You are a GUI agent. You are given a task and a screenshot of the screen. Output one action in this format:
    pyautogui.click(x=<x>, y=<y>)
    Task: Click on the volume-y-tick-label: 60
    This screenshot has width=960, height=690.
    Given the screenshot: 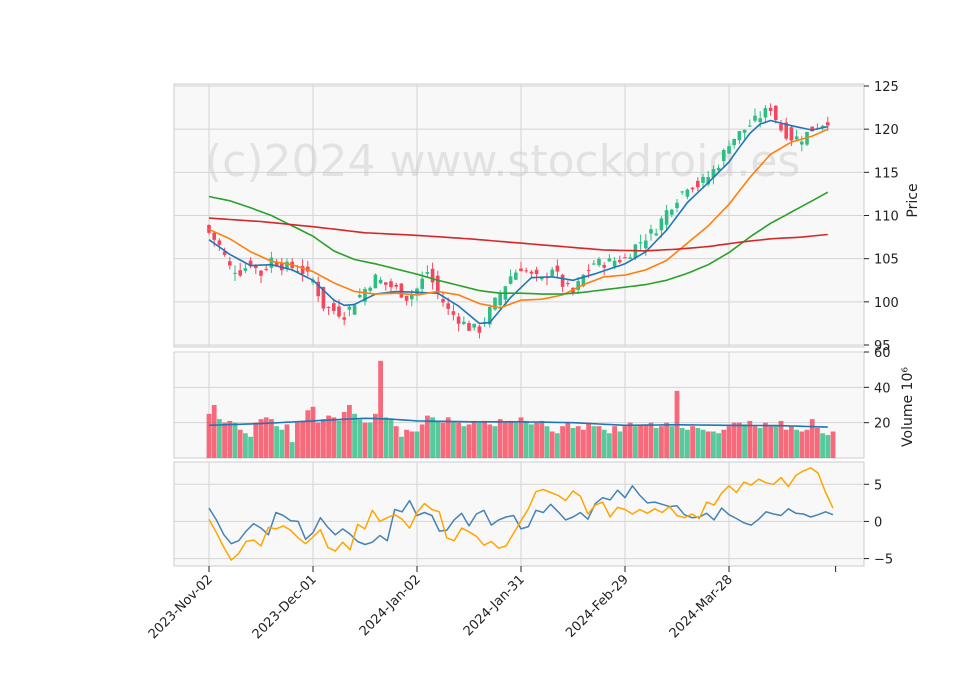 What is the action you would take?
    pyautogui.click(x=882, y=353)
    